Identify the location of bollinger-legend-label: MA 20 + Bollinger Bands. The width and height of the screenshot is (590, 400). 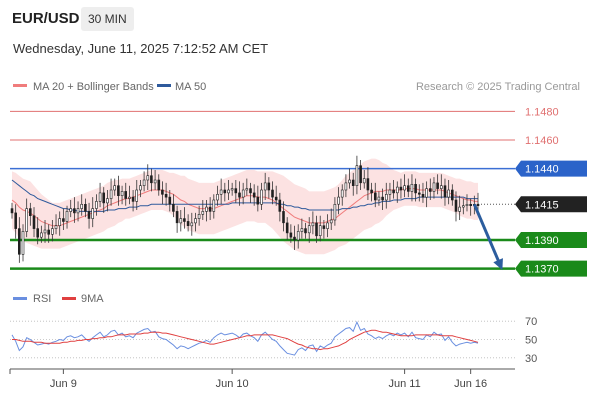
(93, 87).